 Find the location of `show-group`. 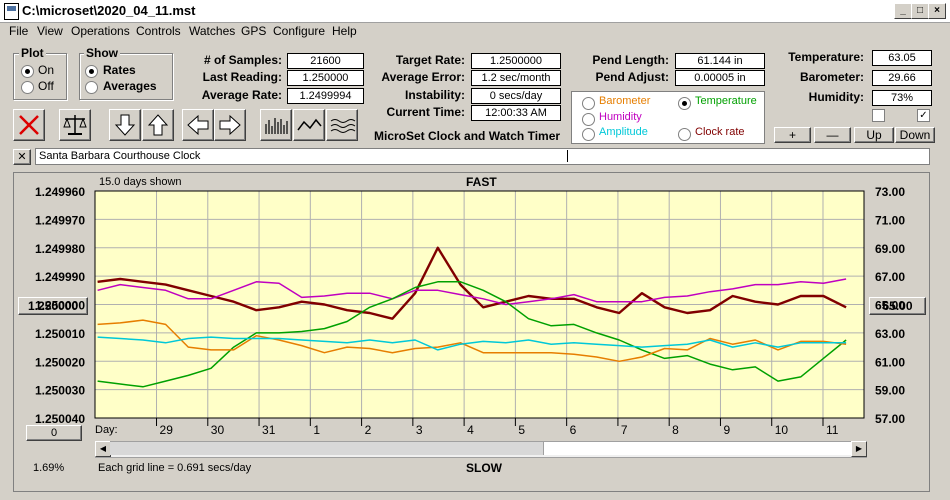

show-group is located at coordinates (126, 76).